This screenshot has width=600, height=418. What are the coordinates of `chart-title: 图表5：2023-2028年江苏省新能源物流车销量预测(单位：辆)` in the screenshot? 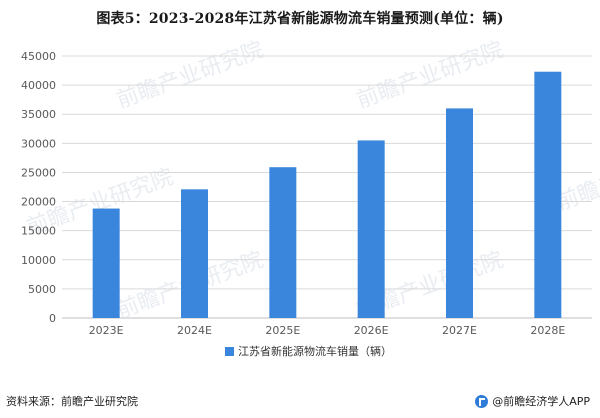 It's located at (300, 19).